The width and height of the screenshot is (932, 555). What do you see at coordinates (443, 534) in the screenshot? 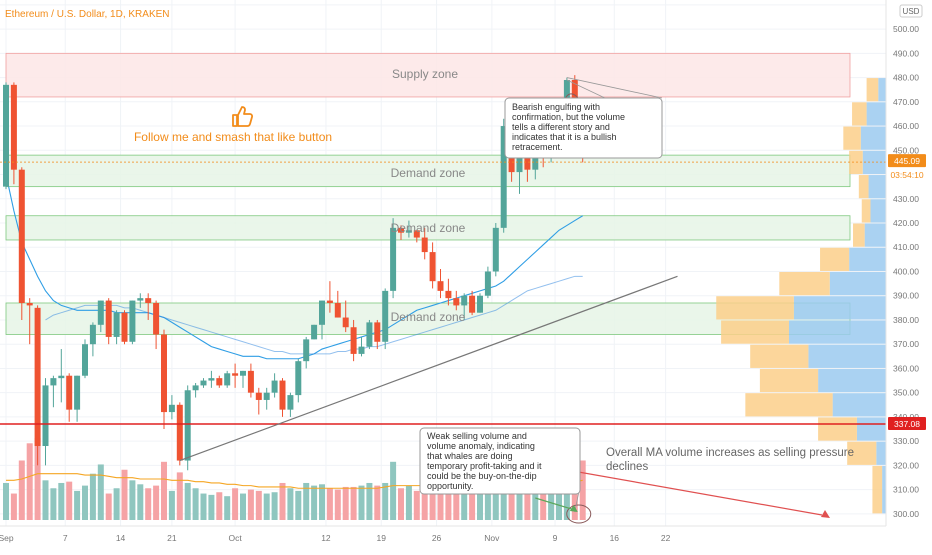
I see `time-axis: Sep 7 14 21 Oct 12 19 26 Nov 9 16 22` at bounding box center [443, 534].